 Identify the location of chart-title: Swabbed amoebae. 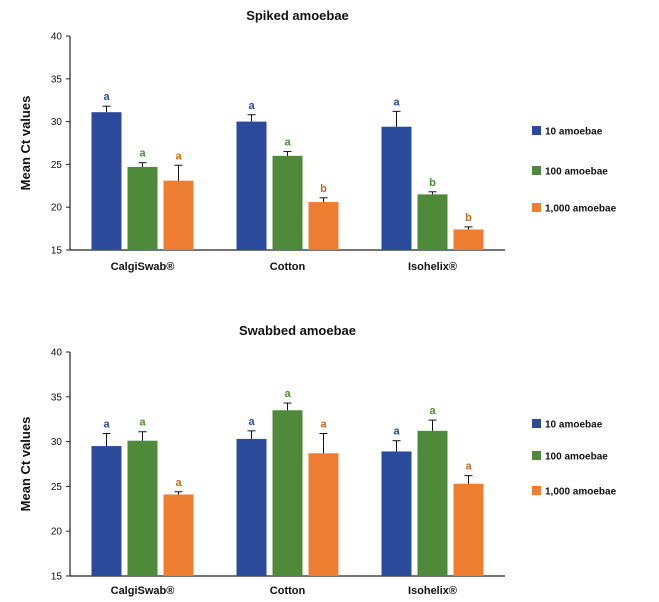
(297, 330).